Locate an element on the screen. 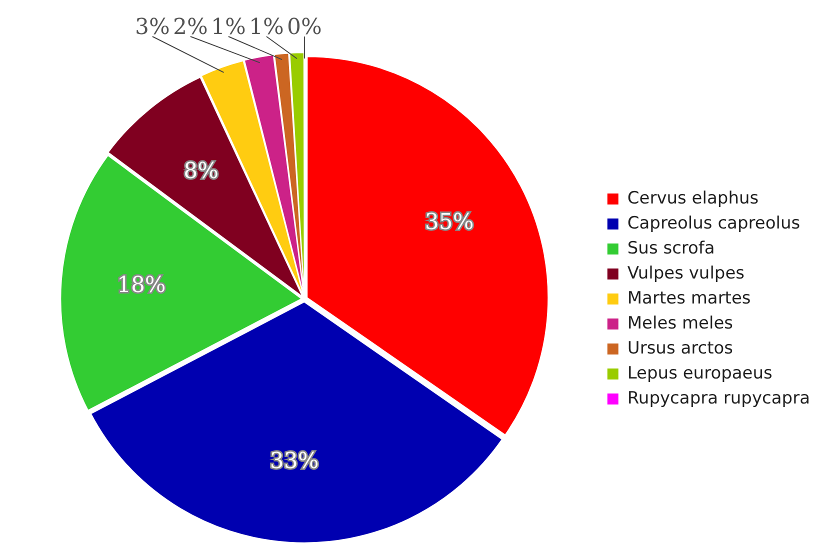 The image size is (830, 556). data-label: 18% is located at coordinates (141, 285).